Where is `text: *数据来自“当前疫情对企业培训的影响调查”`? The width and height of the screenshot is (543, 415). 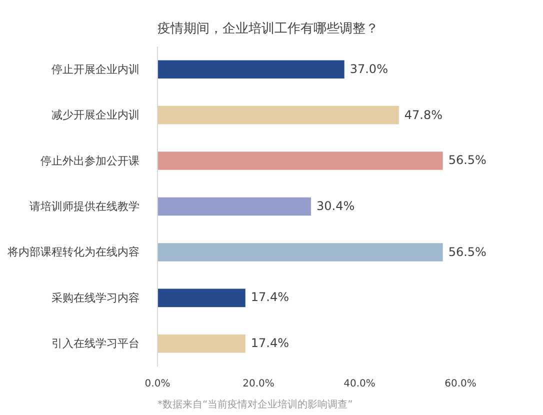 text: *数据来自“当前疫情对企业培训的影响调查” is located at coordinates (255, 404).